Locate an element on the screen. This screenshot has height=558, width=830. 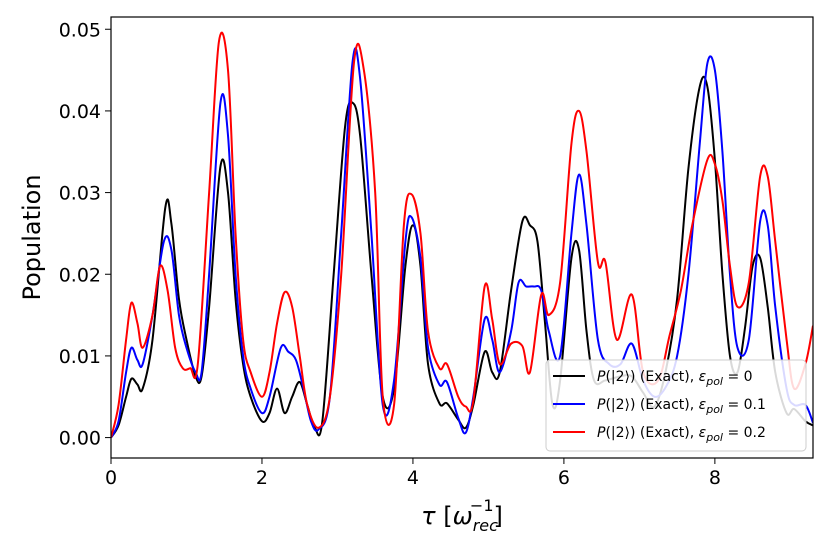
y-tick-label: 0.02 is located at coordinates (80, 275).